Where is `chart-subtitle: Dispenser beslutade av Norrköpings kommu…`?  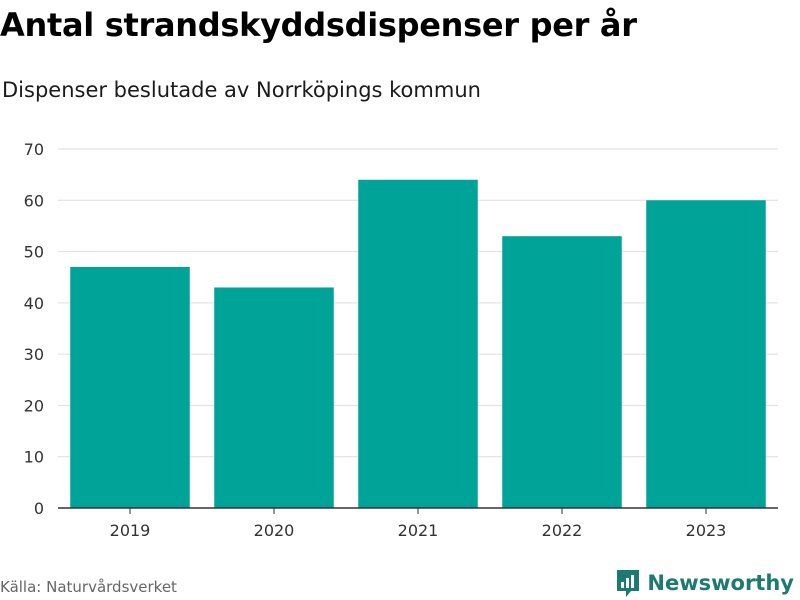
chart-subtitle: Dispenser beslutade av Norrköpings kommu… is located at coordinates (241, 90).